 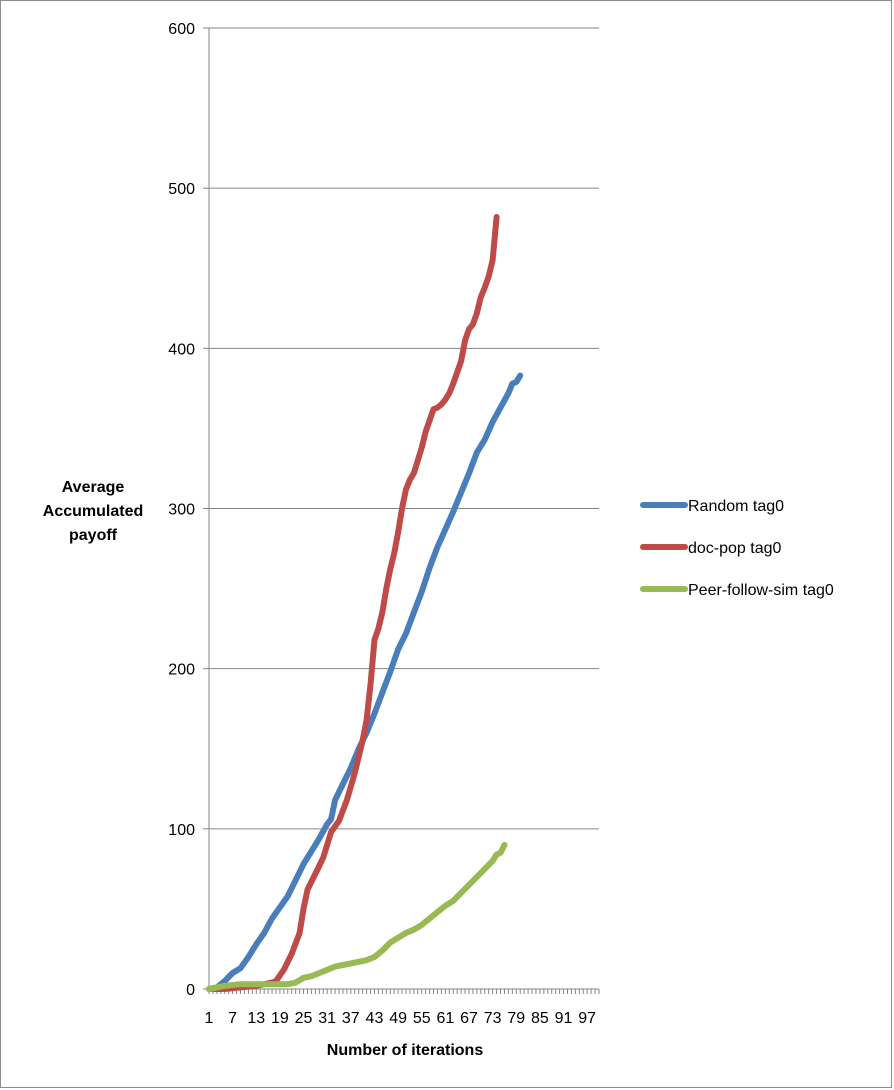 I want to click on y-tick-label-500: 500, so click(x=181, y=189).